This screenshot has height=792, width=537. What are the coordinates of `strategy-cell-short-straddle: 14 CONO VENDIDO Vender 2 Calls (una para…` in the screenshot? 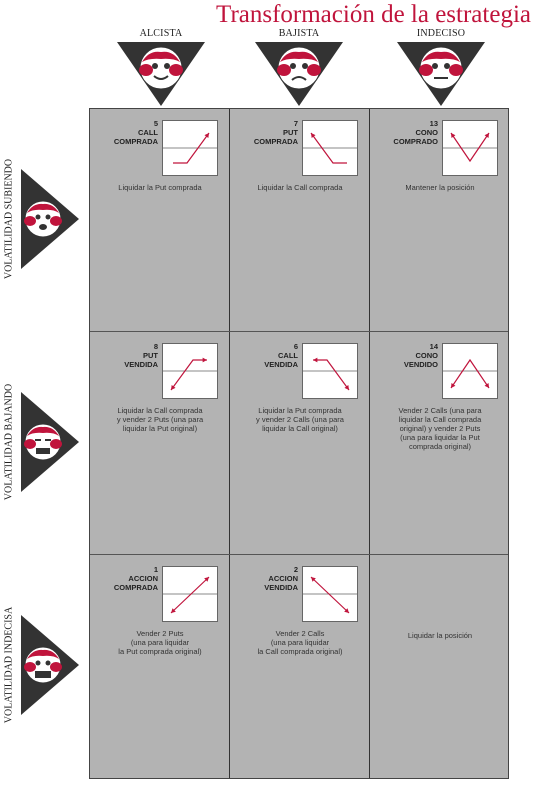 It's located at (440, 443).